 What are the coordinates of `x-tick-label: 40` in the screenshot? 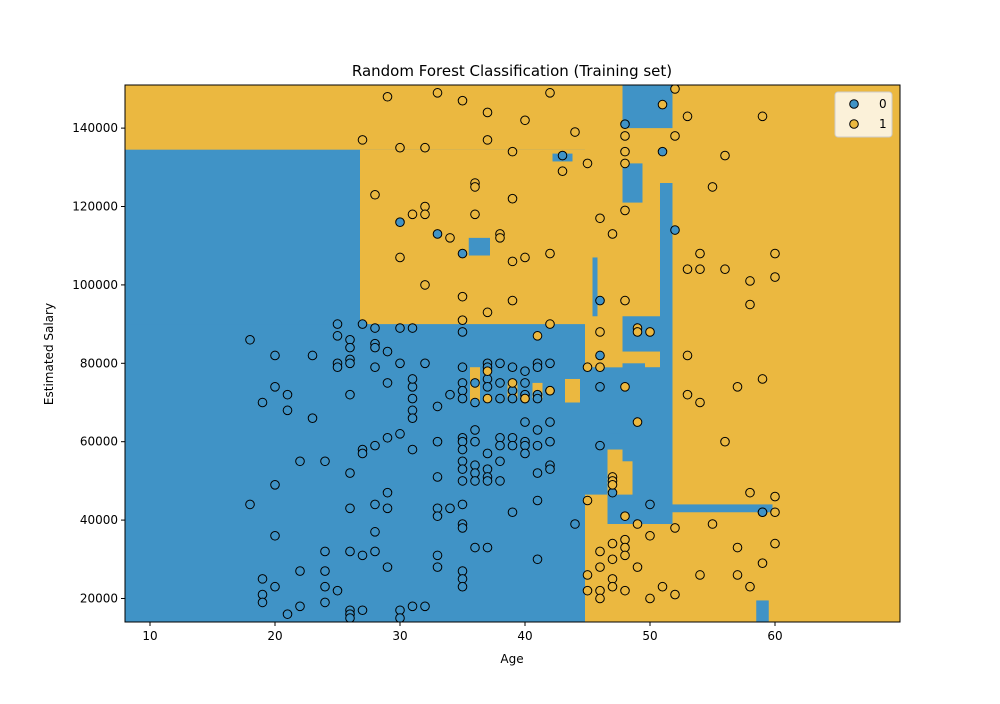 It's located at (524, 636).